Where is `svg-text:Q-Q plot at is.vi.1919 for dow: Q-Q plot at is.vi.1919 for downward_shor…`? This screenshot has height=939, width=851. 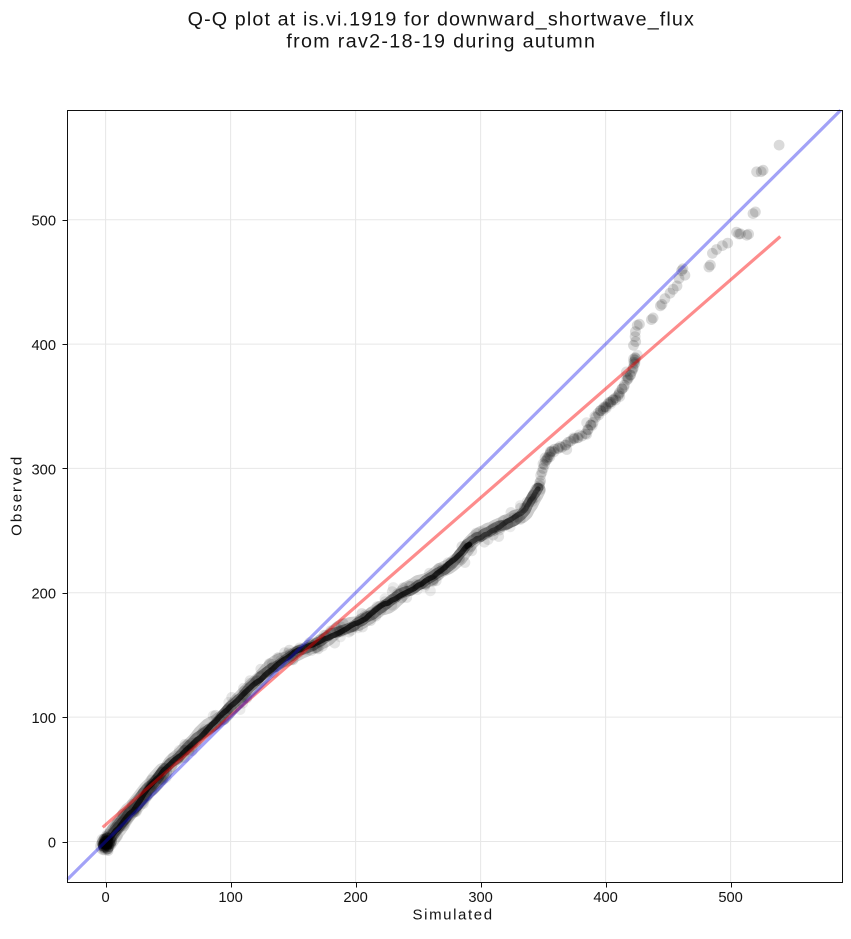
svg-text:Q-Q plot at is.vi.1919 for dow: Q-Q plot at is.vi.1919 for downward_shor… is located at coordinates (441, 20).